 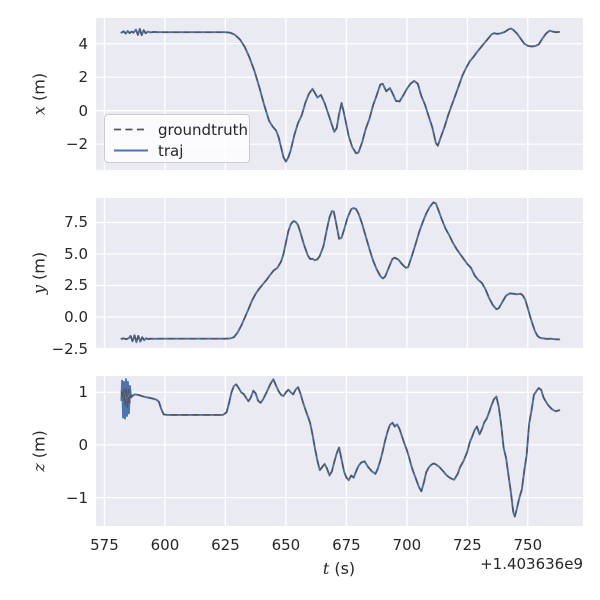 What do you see at coordinates (131, 129) in the screenshot?
I see `groundtruth-dashed-line-sample` at bounding box center [131, 129].